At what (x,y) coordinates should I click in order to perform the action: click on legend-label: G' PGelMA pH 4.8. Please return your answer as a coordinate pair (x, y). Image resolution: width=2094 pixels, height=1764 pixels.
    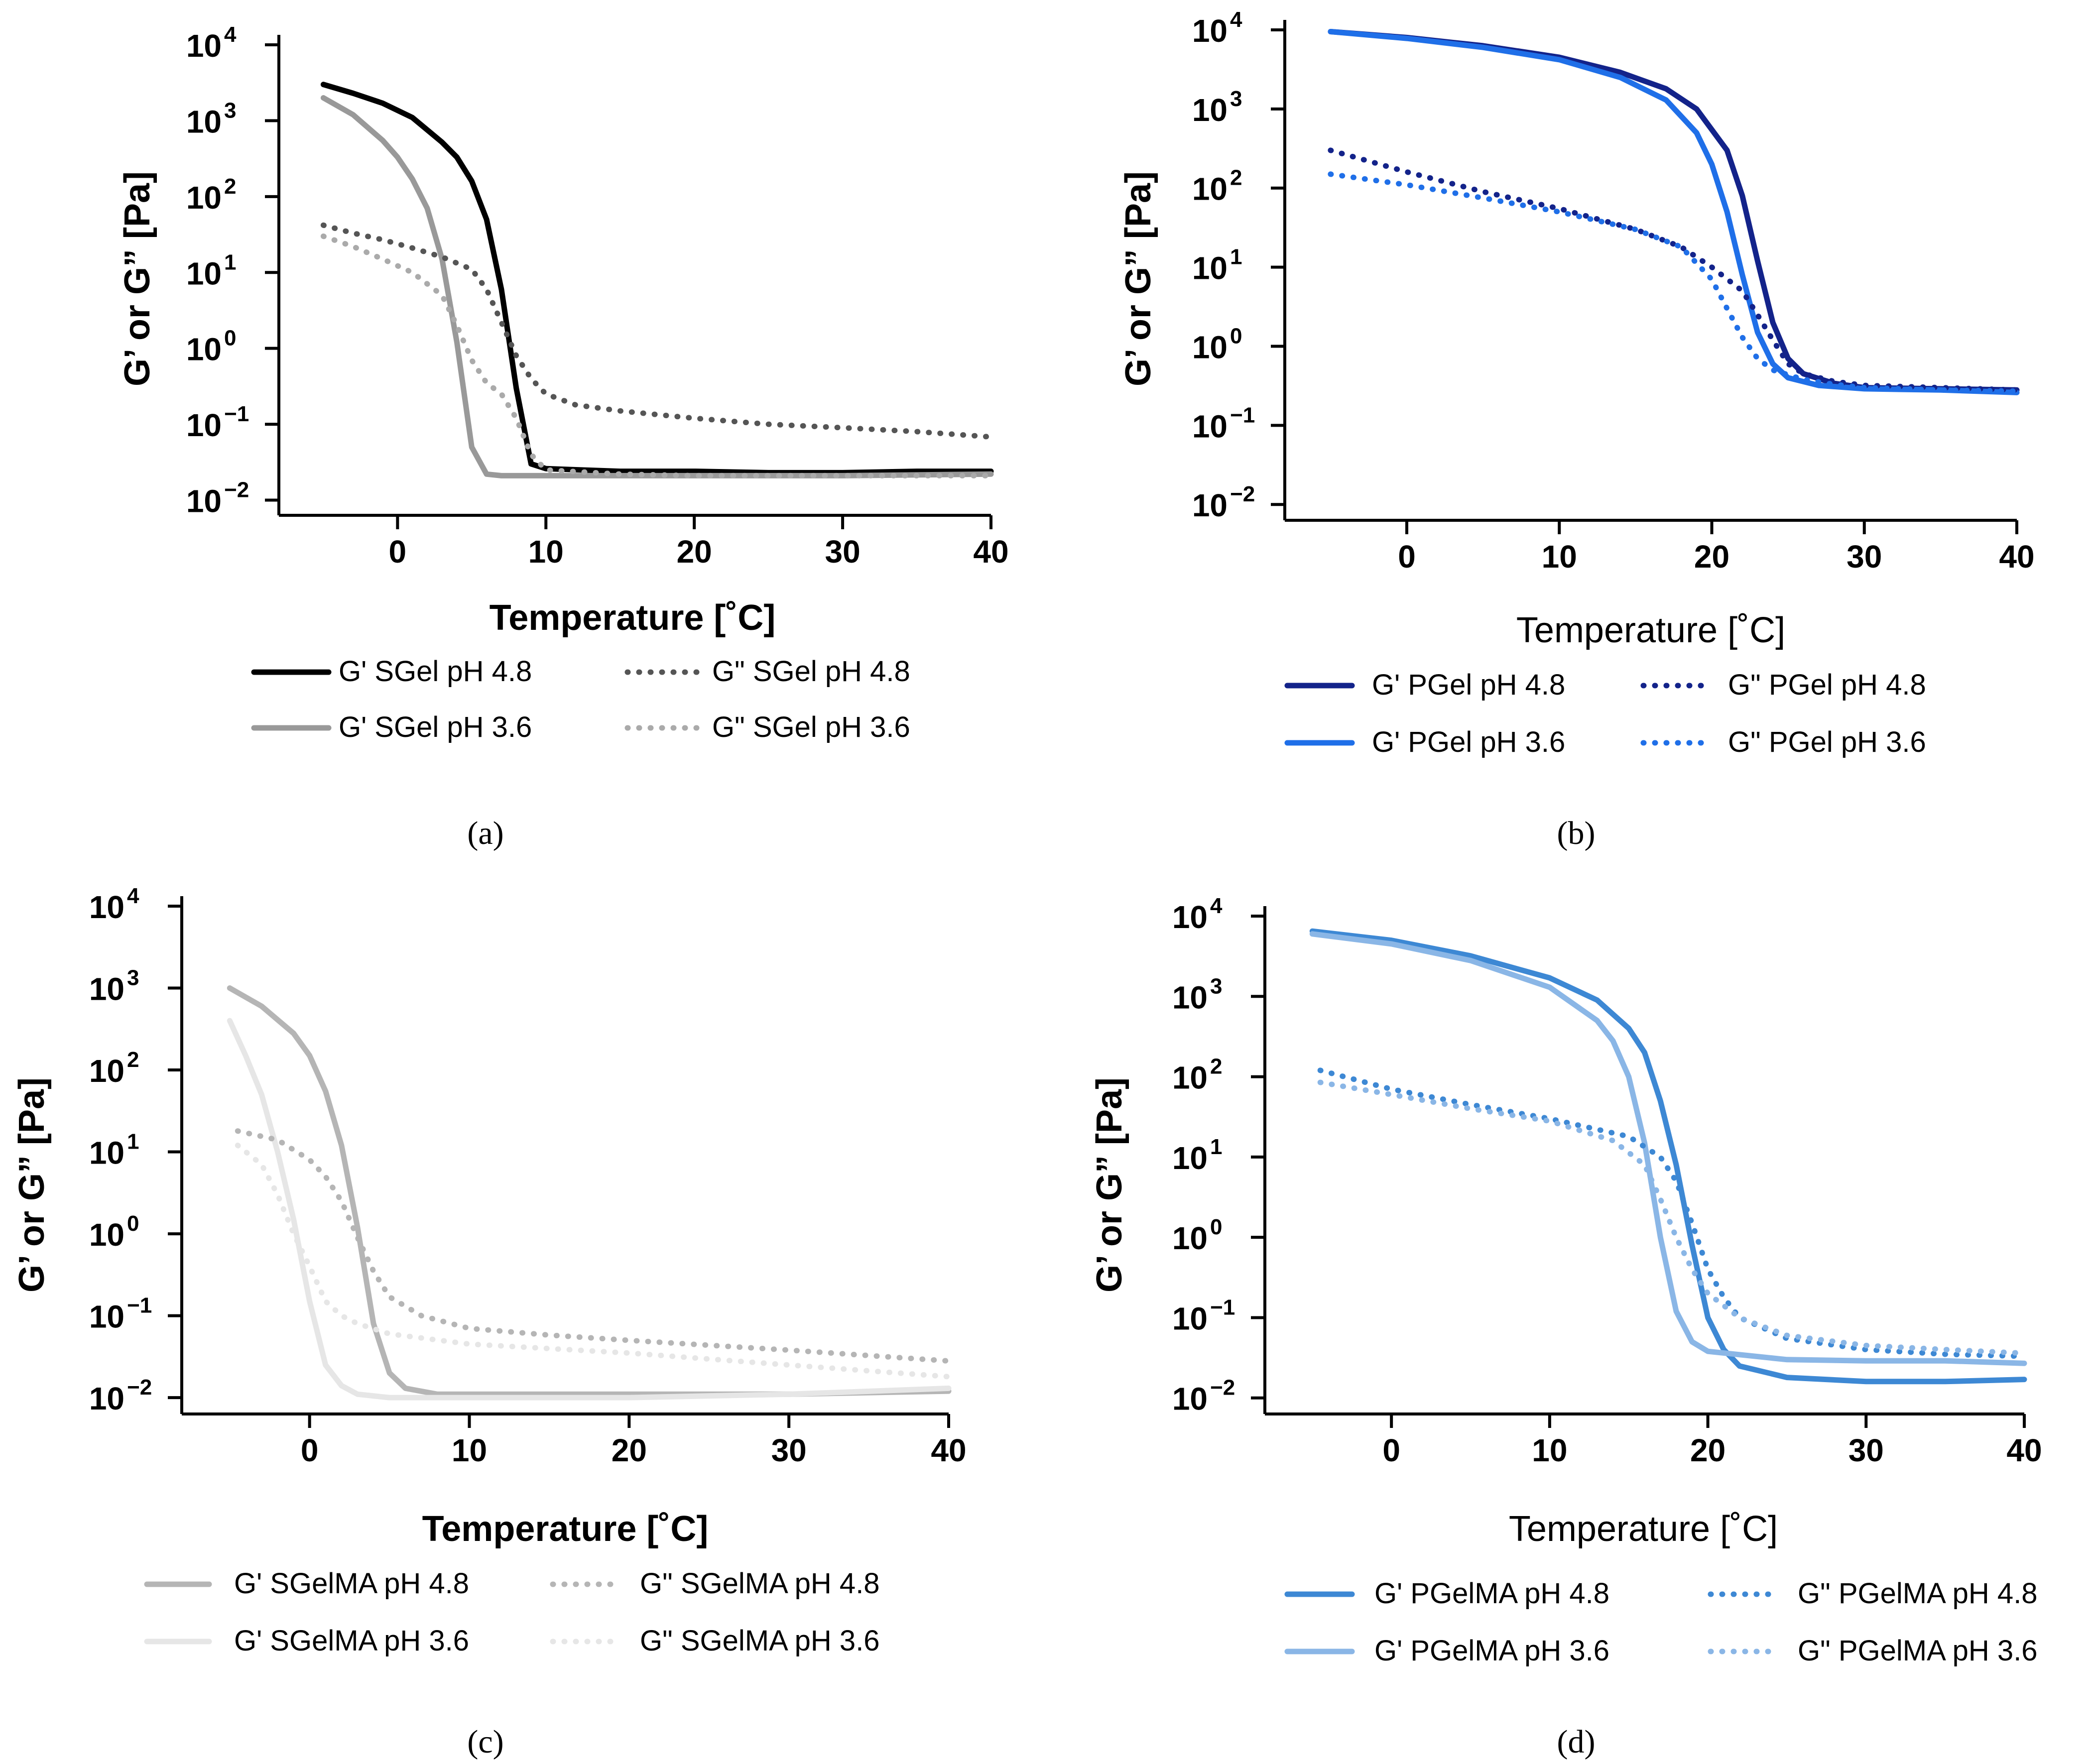
    Looking at the image, I should click on (1491, 1593).